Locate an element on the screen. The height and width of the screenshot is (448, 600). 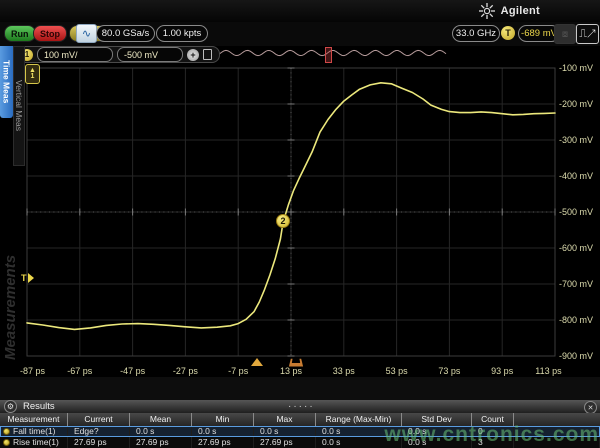
horizontal-reference-marker-icon is located at coordinates (296, 362).